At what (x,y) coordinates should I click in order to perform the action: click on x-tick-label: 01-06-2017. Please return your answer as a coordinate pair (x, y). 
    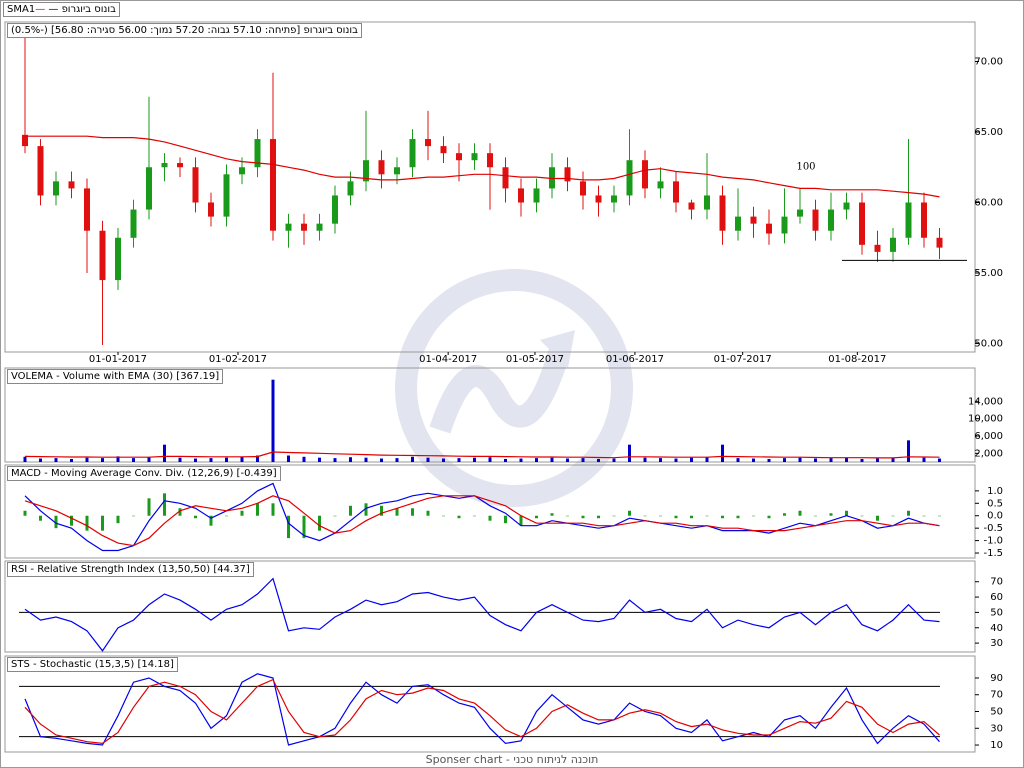
    Looking at the image, I should click on (635, 359).